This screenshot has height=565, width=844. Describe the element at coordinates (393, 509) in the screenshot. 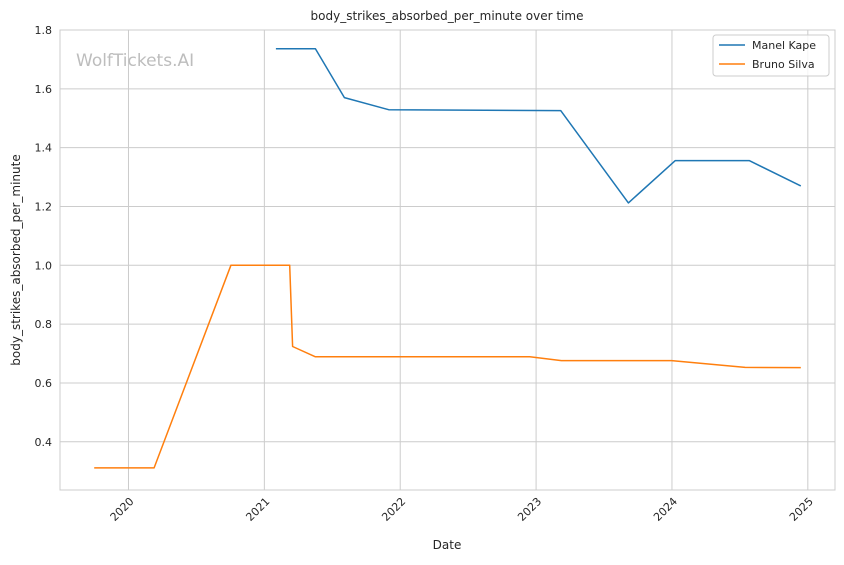

I see `x-tick-label: 2022` at that location.